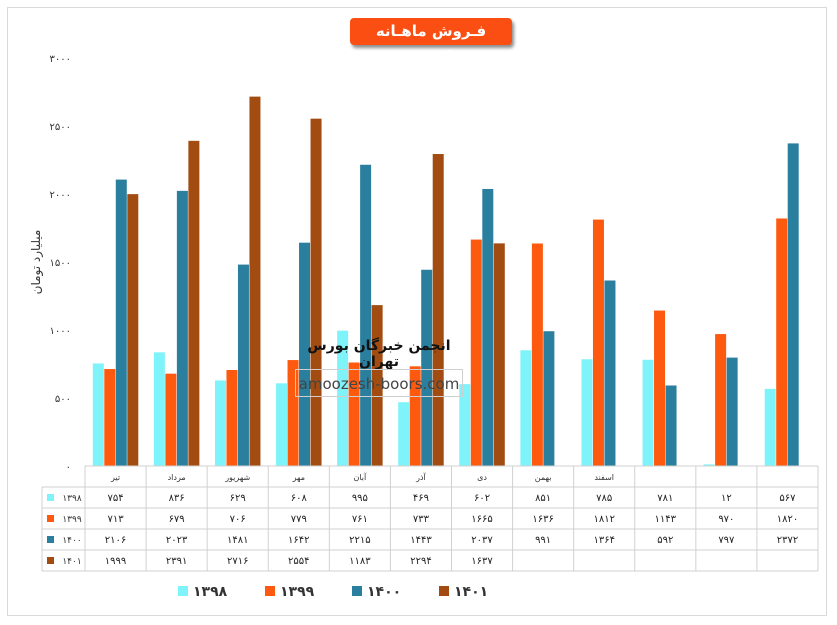 The image size is (837, 625). I want to click on y-tick-label: ۱۰۰۰, so click(60, 331).